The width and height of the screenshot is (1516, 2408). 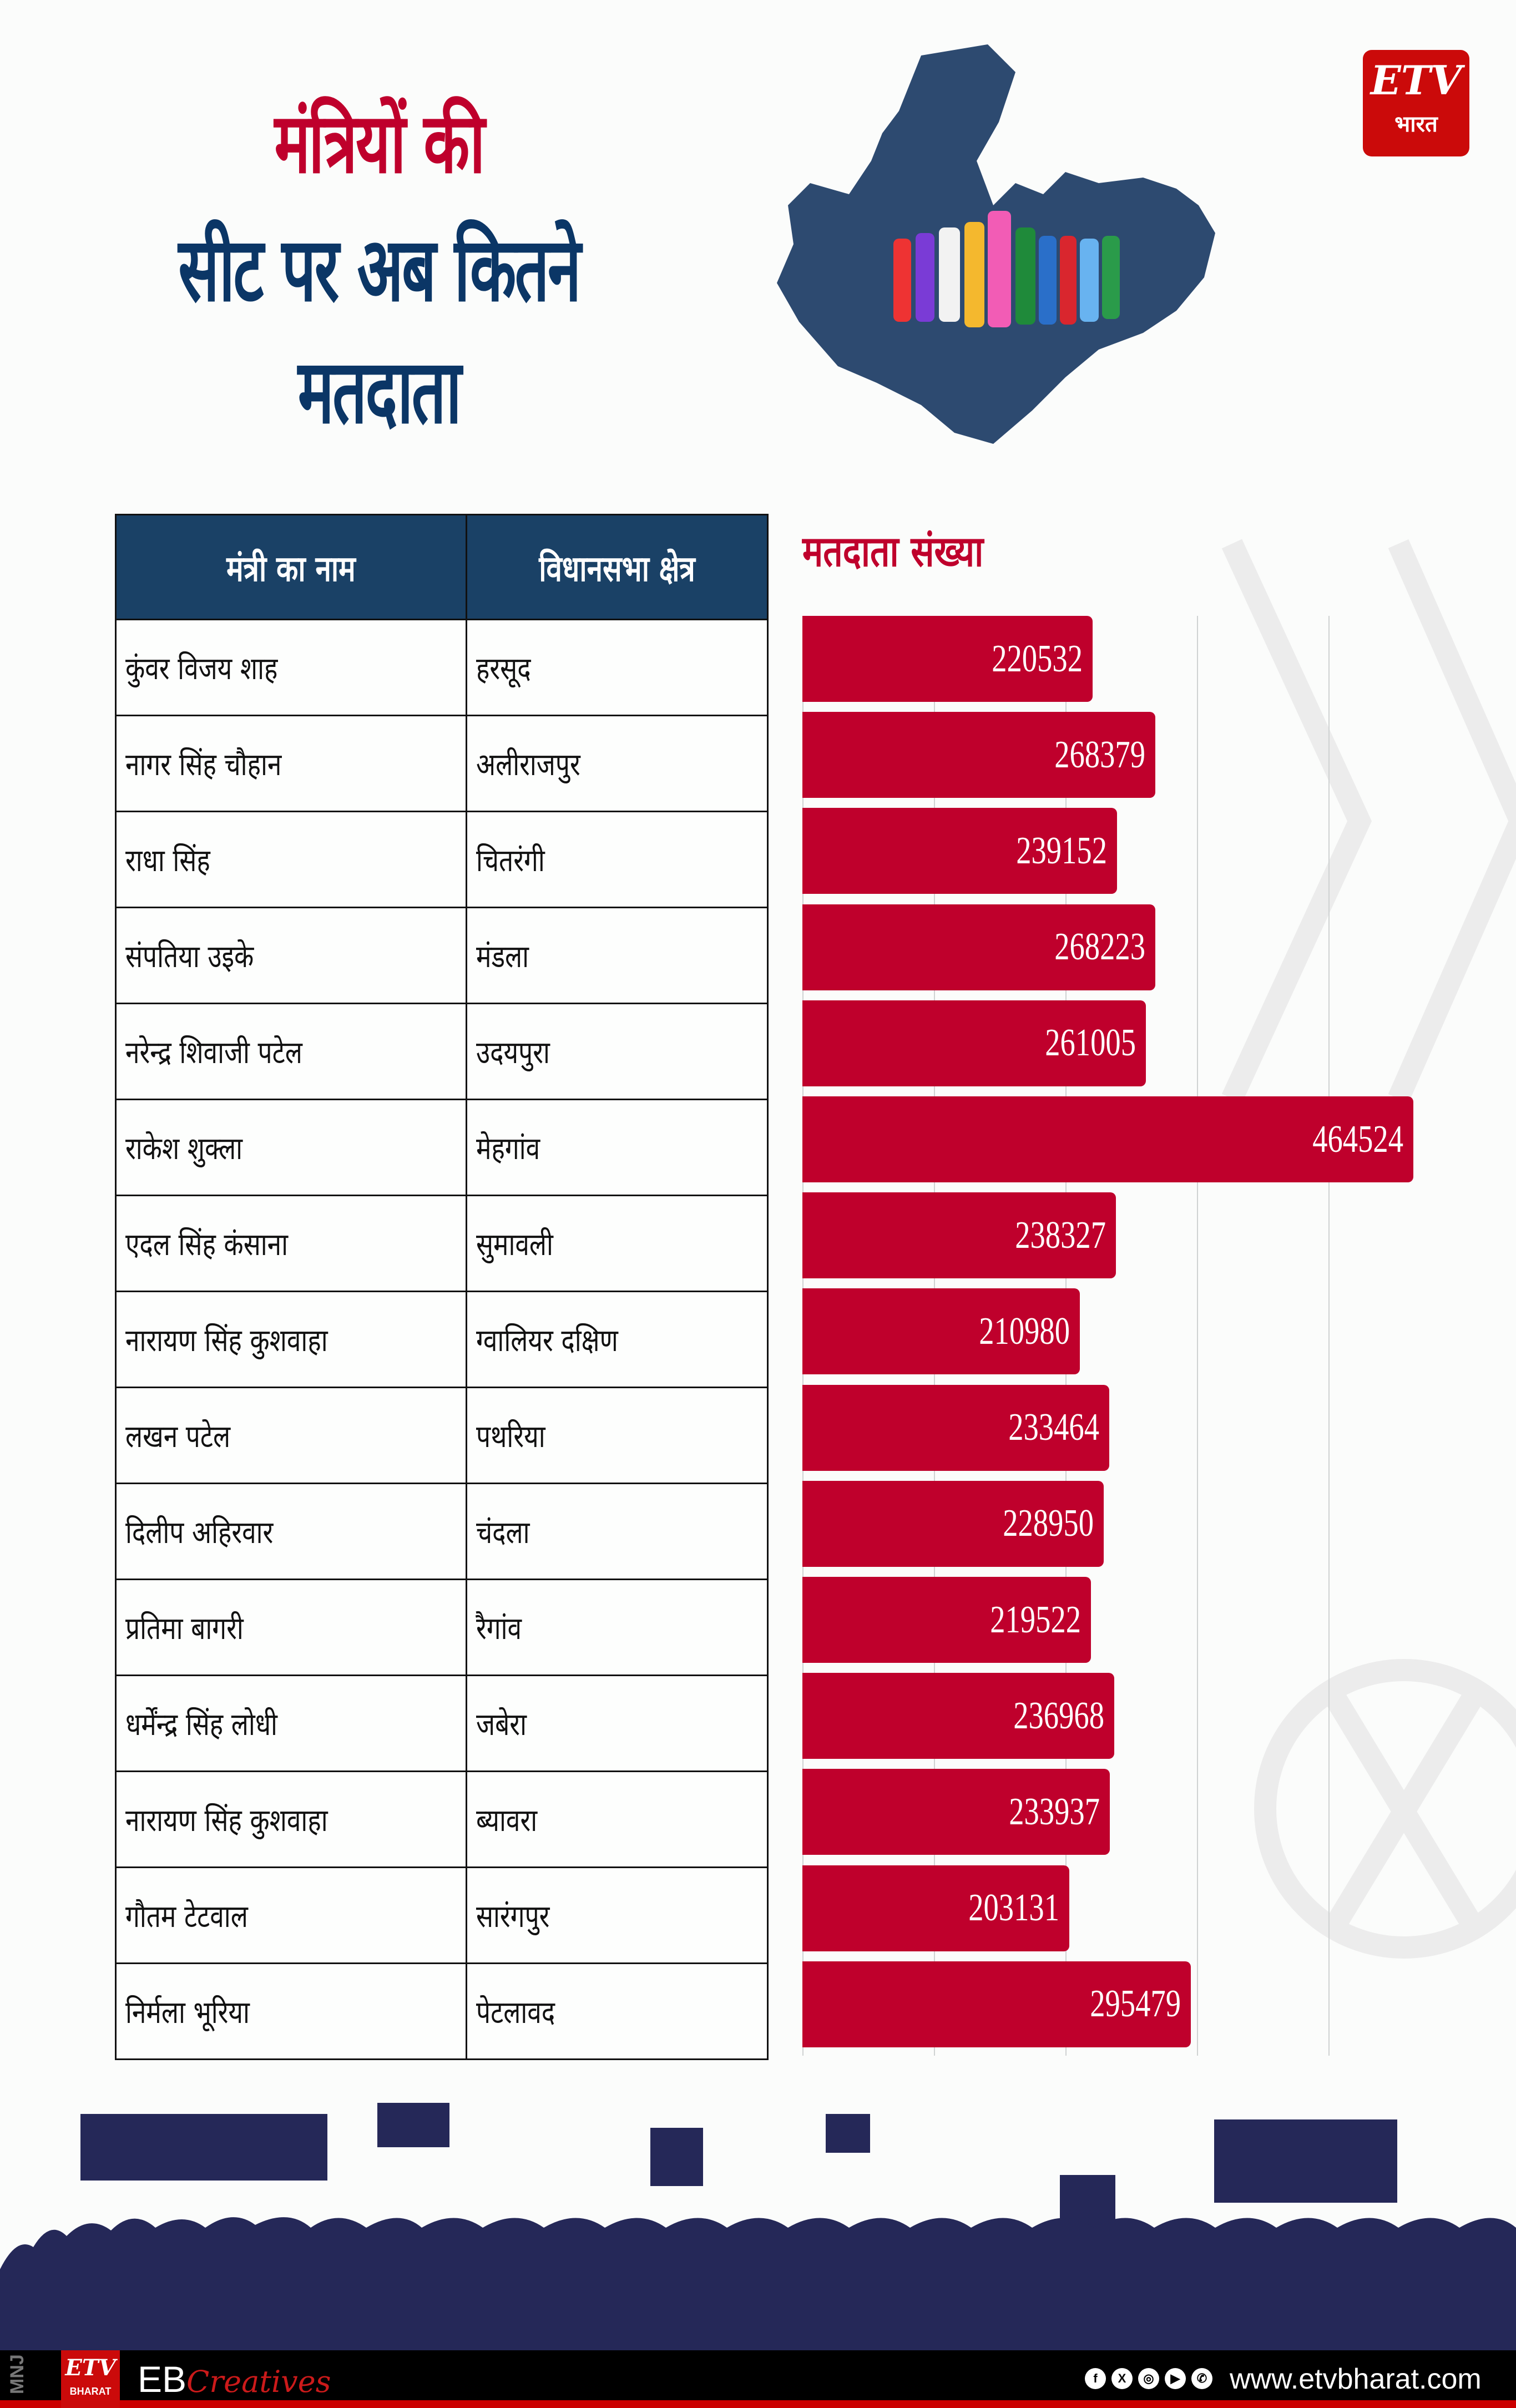 I want to click on social-icons: f X ◎ ▶ ✆, so click(x=1148, y=2378).